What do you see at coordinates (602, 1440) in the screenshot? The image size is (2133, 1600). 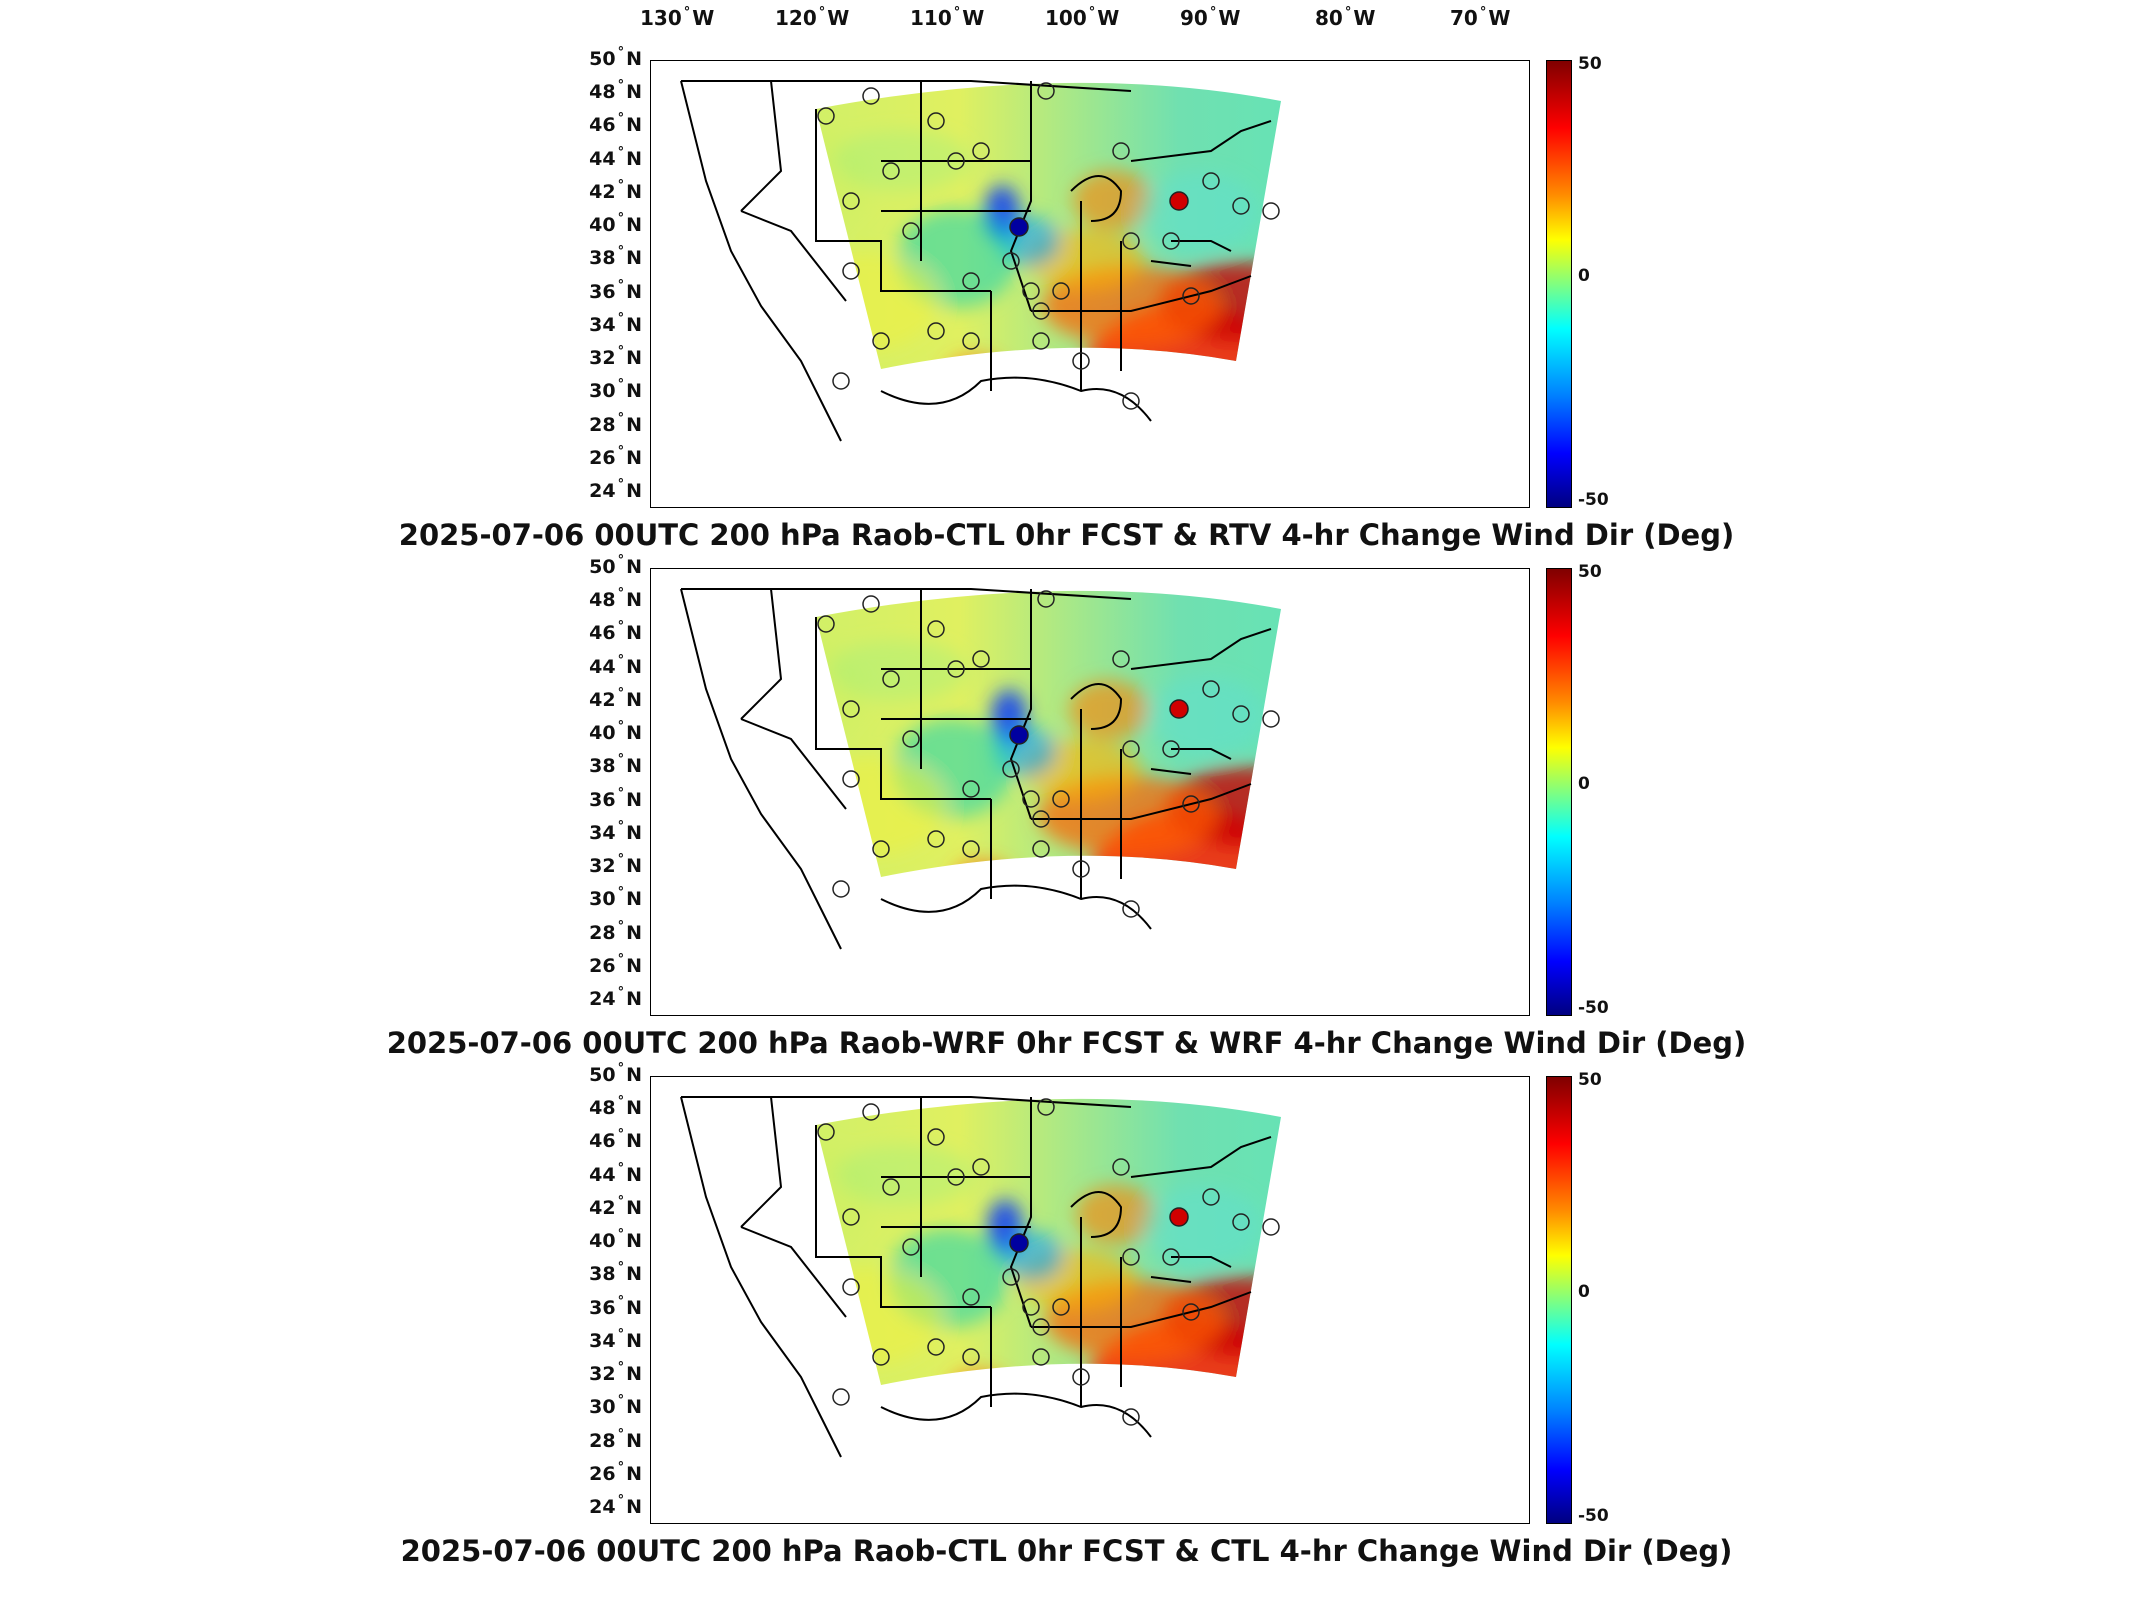 I see `latitude-value: 28` at bounding box center [602, 1440].